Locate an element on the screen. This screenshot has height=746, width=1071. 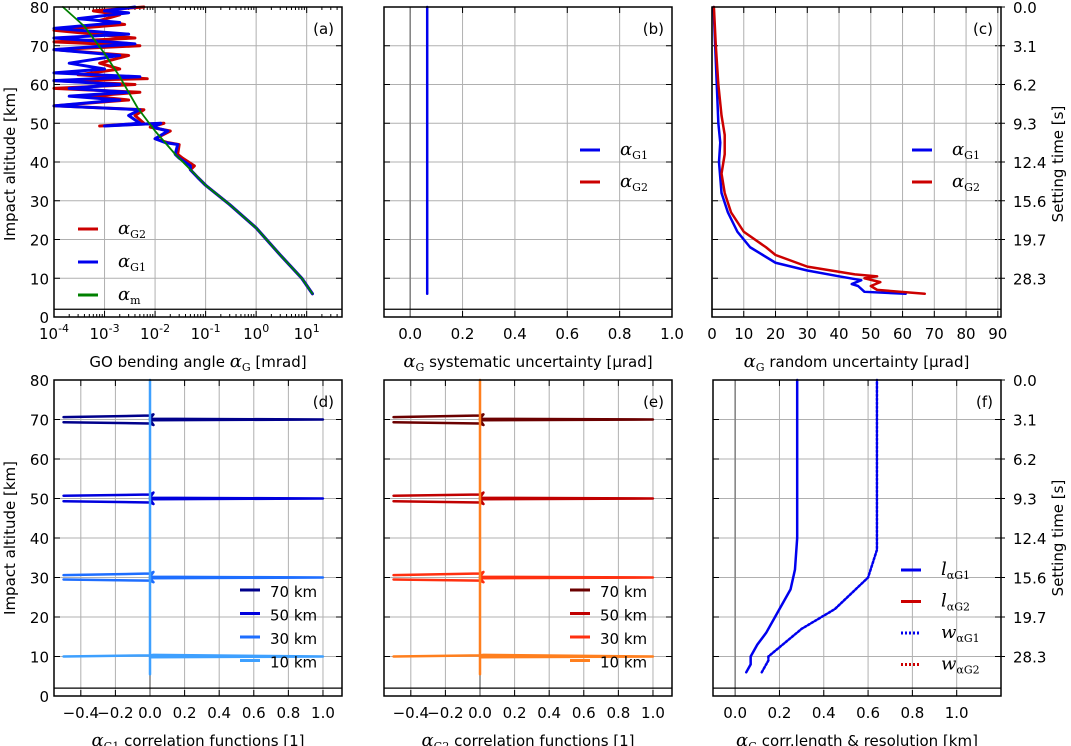
tick-label-right: 15.6 is located at coordinates (1029, 202).